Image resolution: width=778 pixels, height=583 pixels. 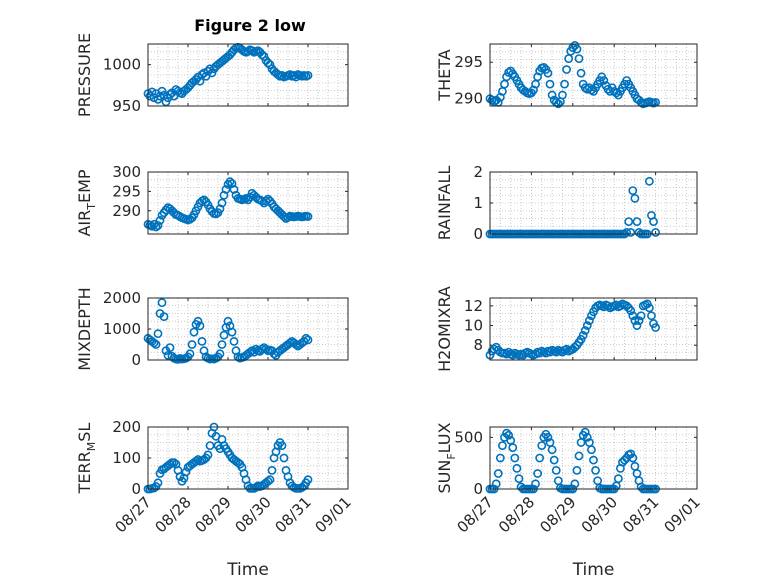 What do you see at coordinates (444, 75) in the screenshot?
I see `y-axis-label: THETA` at bounding box center [444, 75].